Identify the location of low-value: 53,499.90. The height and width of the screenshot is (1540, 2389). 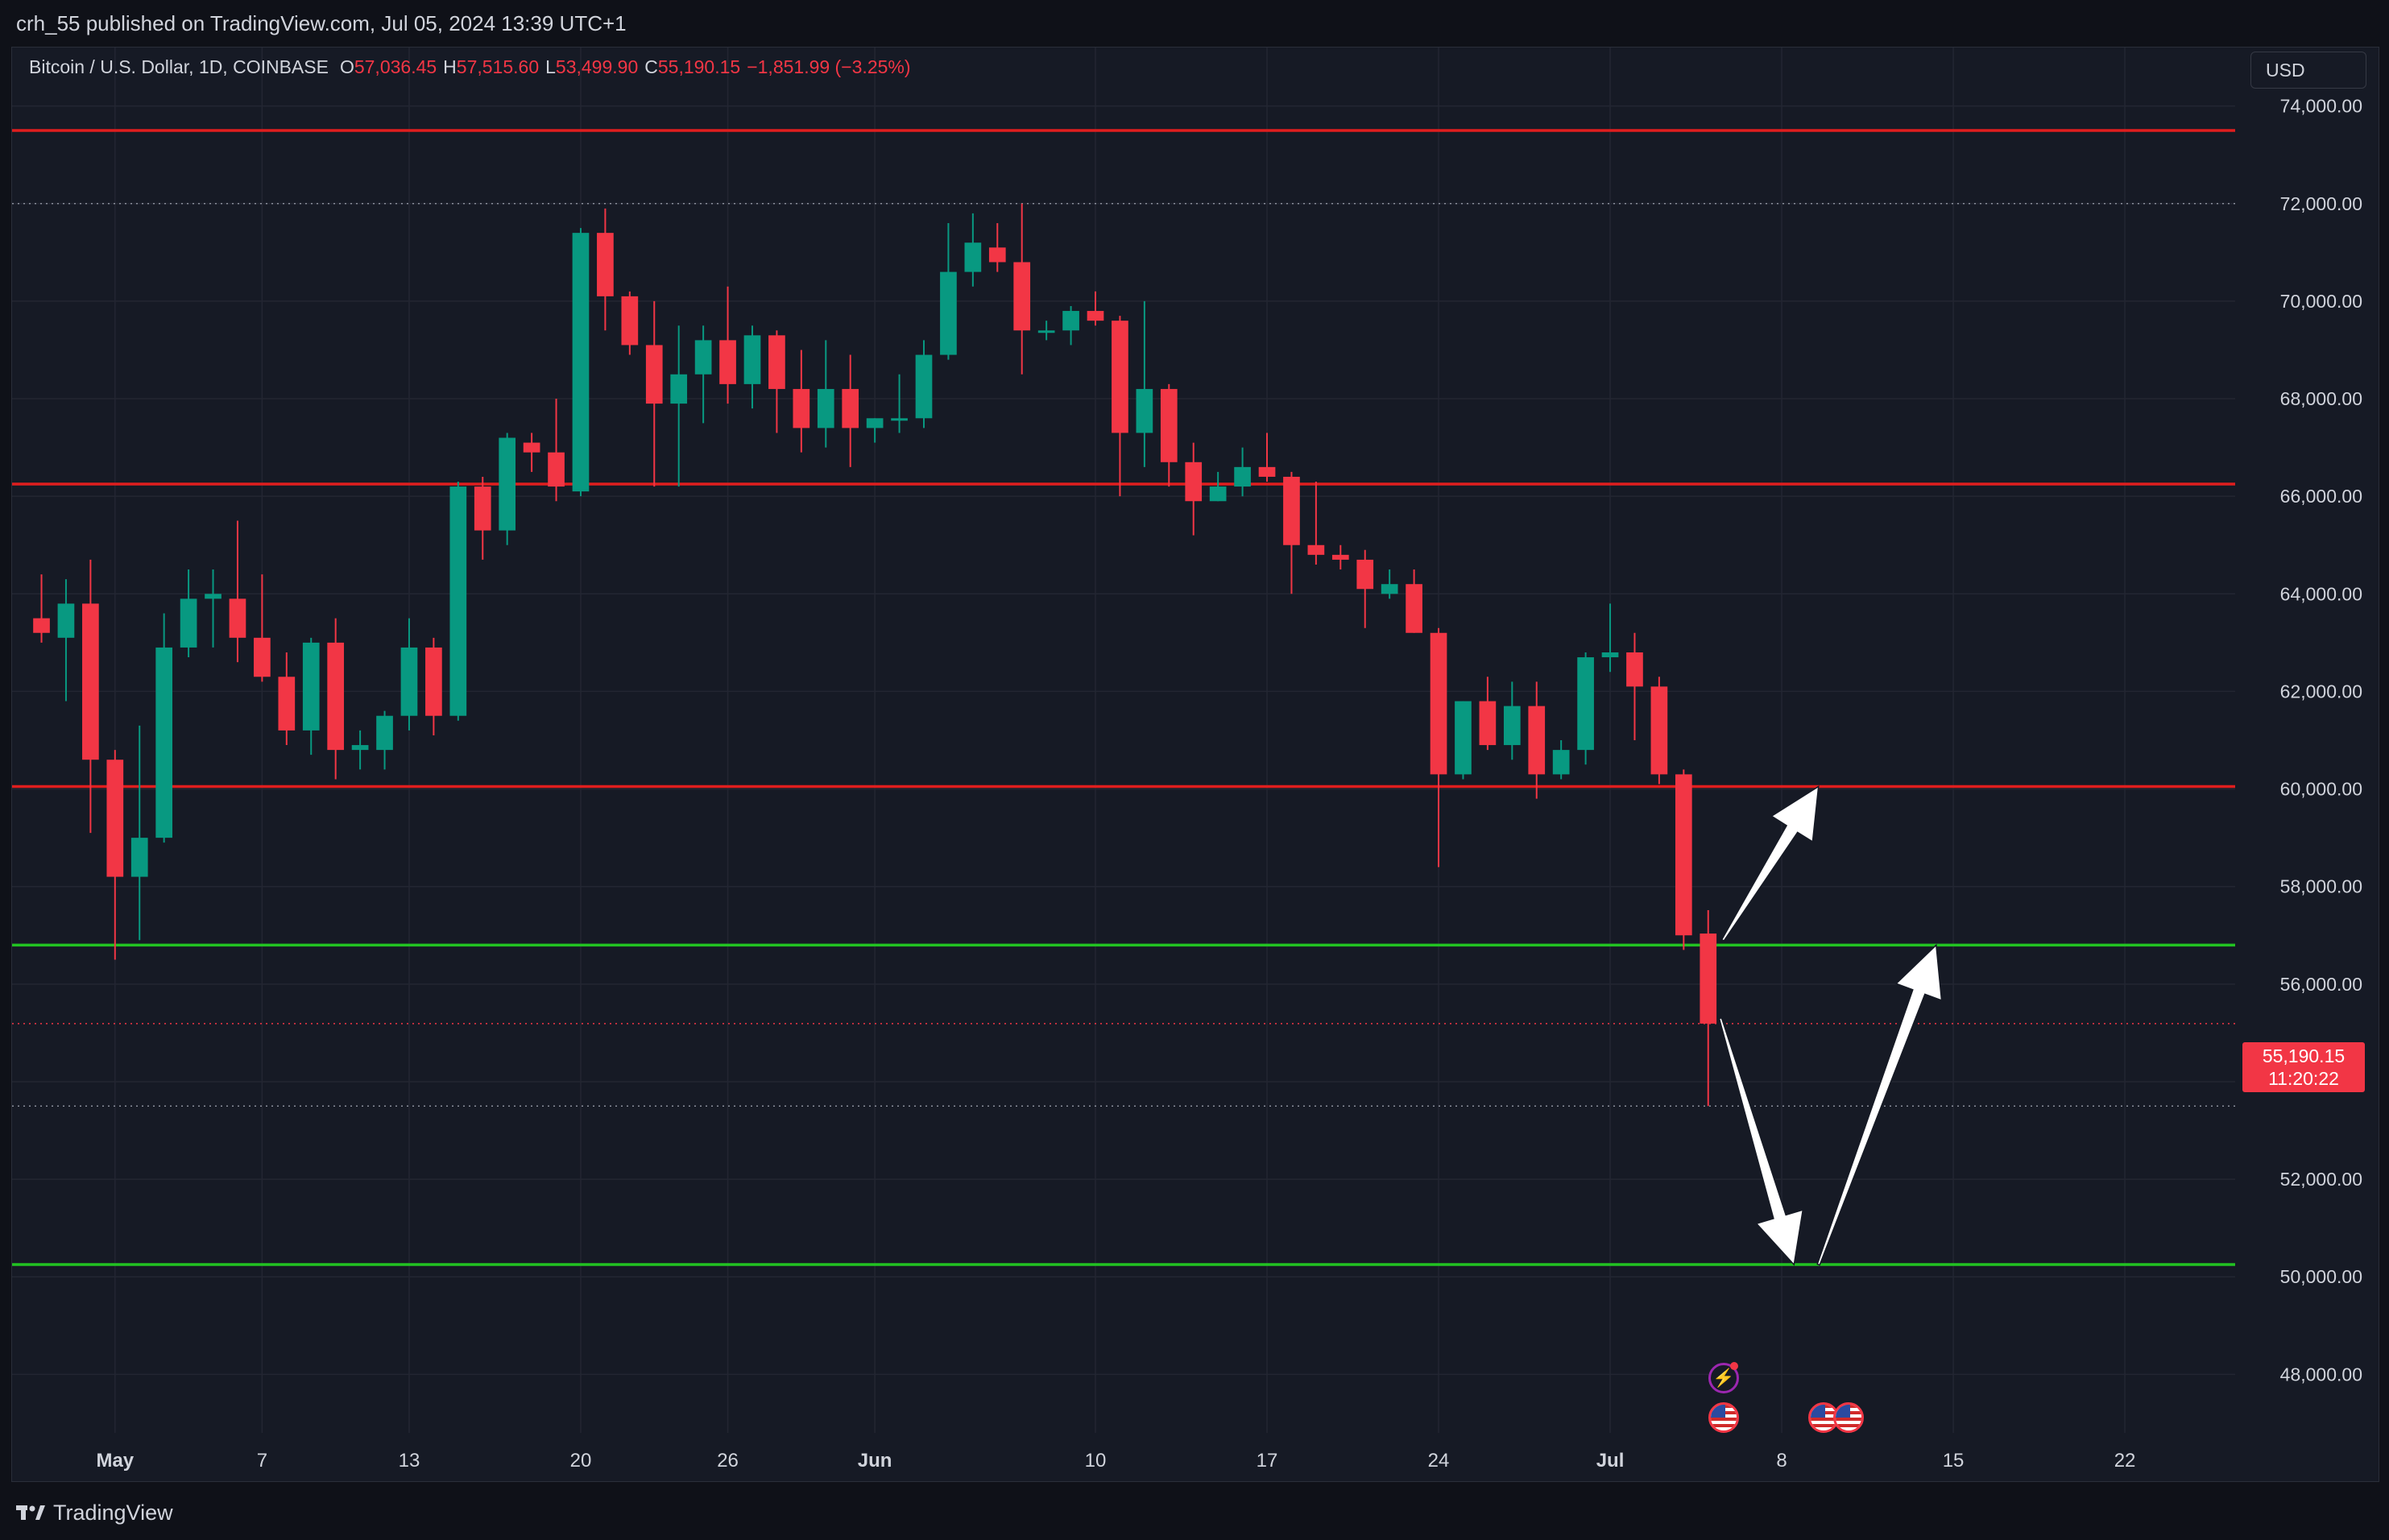
(597, 66).